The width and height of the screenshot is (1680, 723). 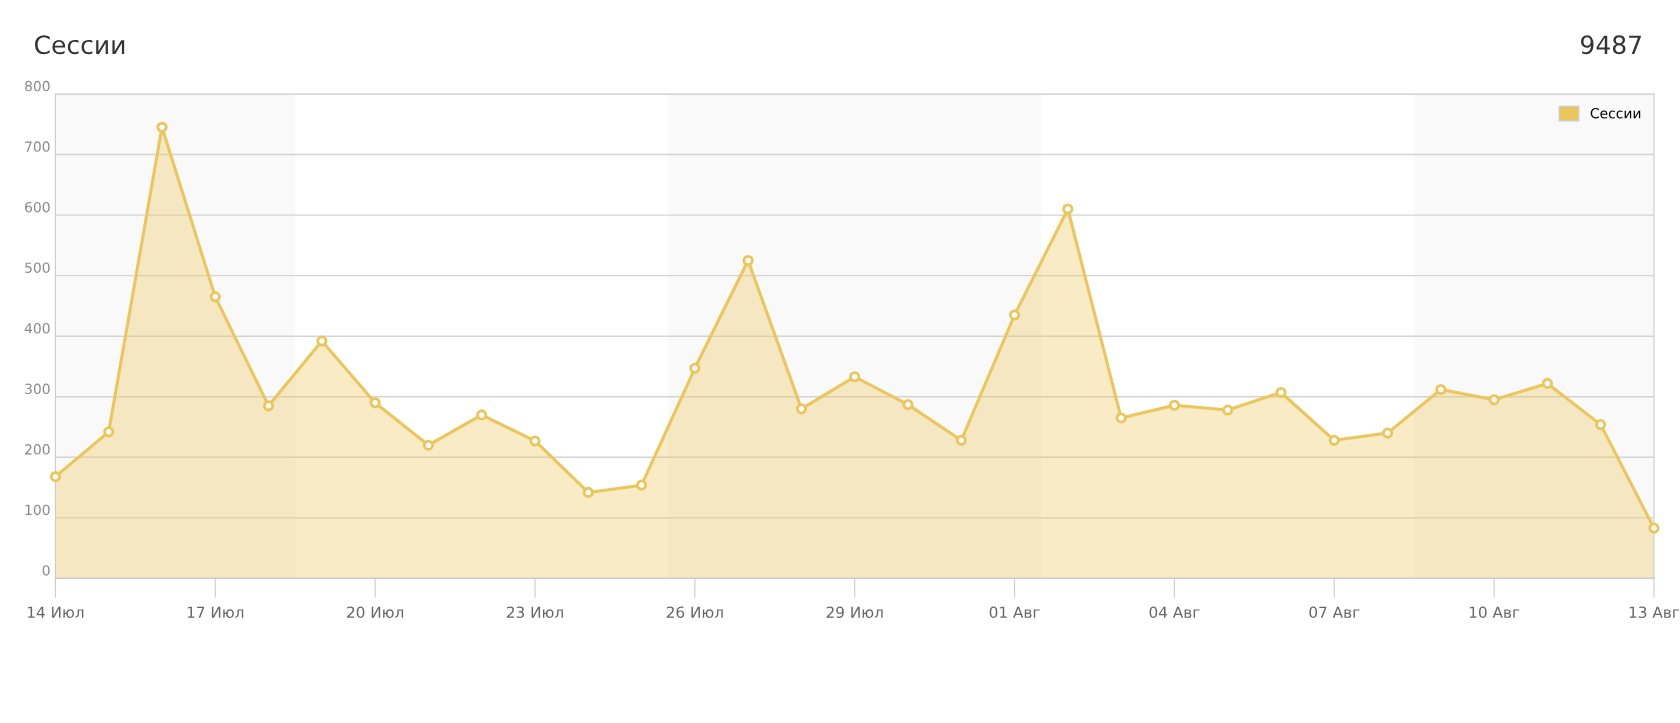 I want to click on y-tick-label: 300, so click(x=37, y=389).